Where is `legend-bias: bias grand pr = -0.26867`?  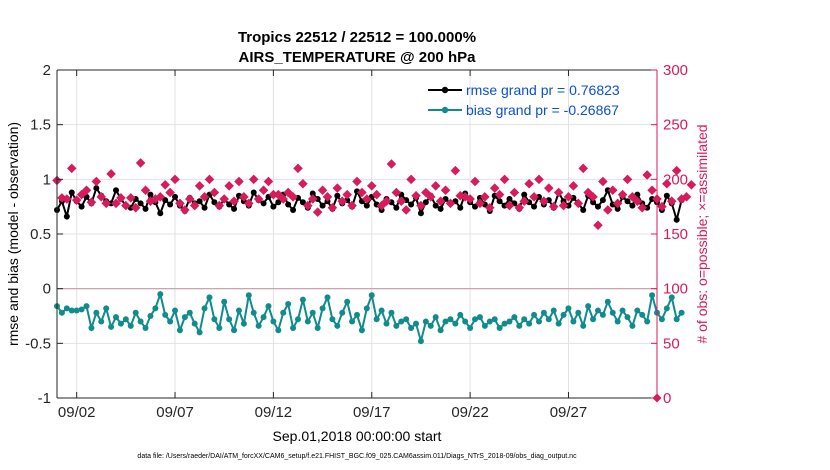
legend-bias: bias grand pr = -0.26867 is located at coordinates (542, 110).